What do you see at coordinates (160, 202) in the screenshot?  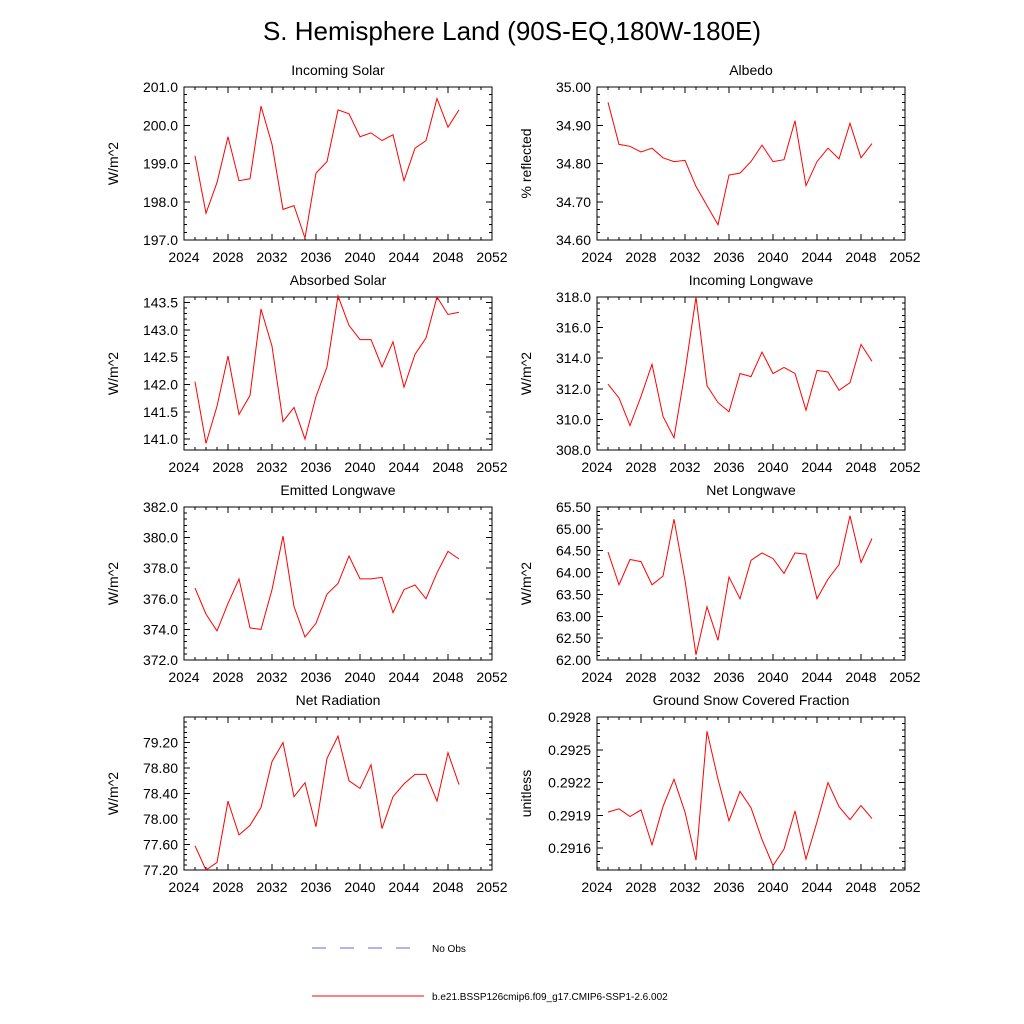 I see `y-tick-label: 198.0` at bounding box center [160, 202].